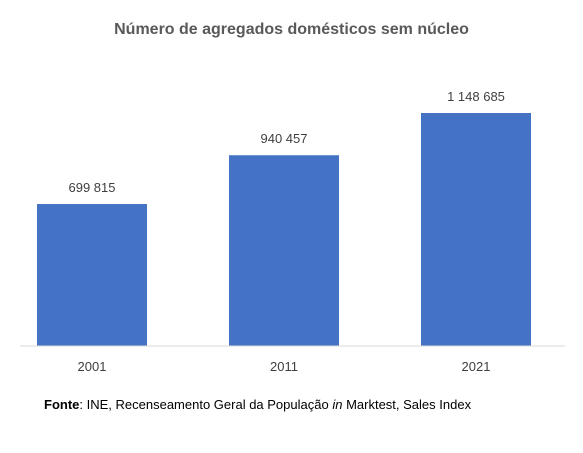 The image size is (583, 453). What do you see at coordinates (476, 229) in the screenshot?
I see `bar-2021` at bounding box center [476, 229].